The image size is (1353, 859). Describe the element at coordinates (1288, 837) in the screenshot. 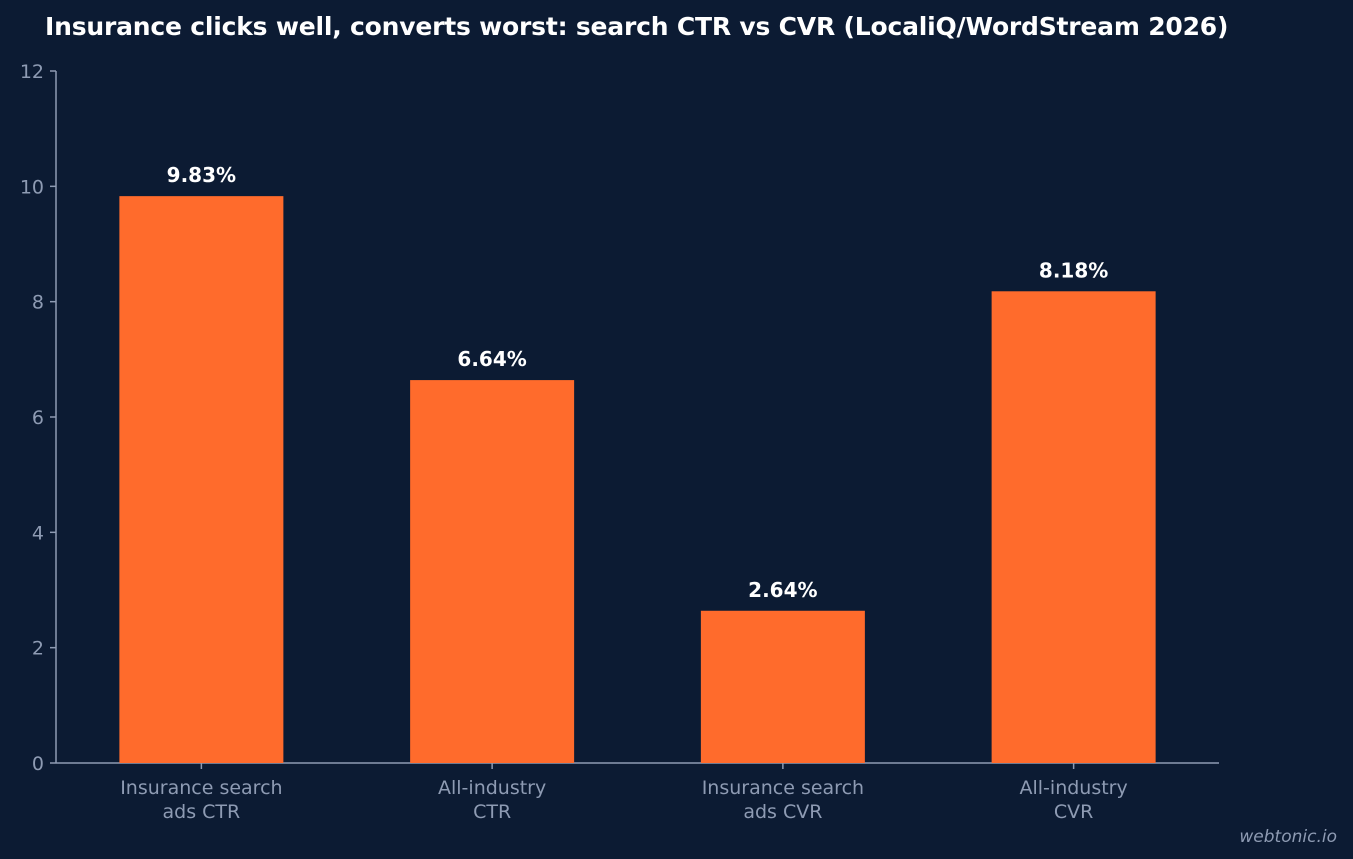

I see `watermark: webtonic.io` at that location.